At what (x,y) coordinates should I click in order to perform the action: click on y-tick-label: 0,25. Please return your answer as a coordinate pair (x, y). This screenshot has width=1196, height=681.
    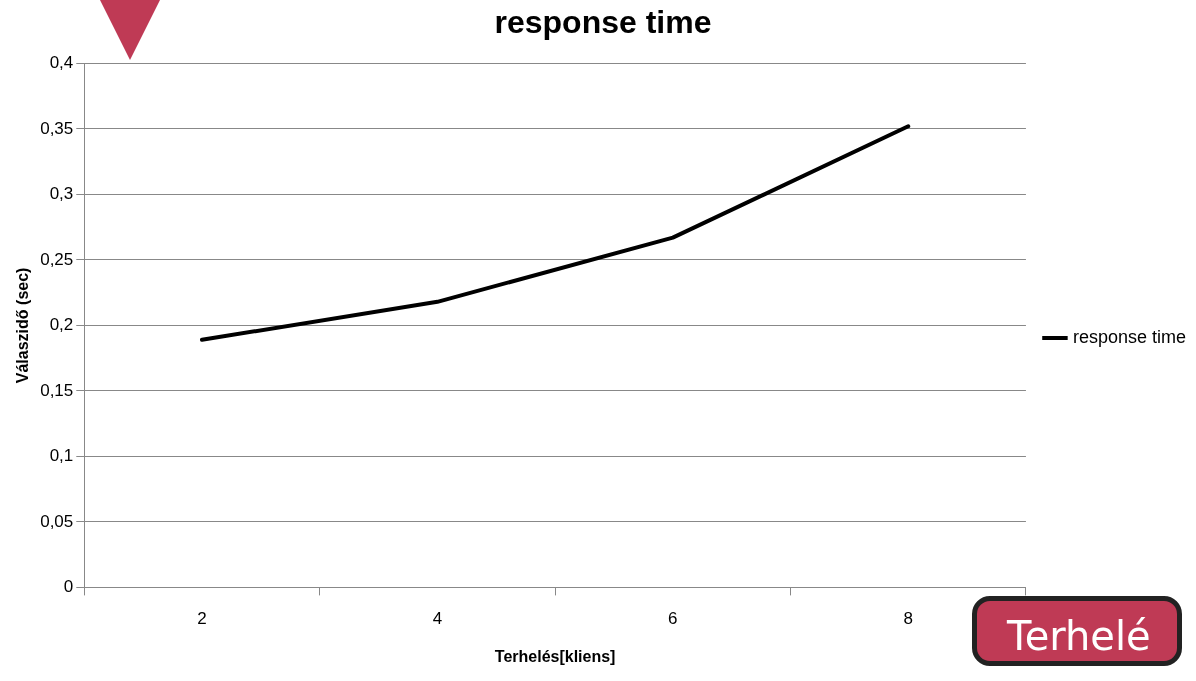
    Looking at the image, I should click on (57, 259).